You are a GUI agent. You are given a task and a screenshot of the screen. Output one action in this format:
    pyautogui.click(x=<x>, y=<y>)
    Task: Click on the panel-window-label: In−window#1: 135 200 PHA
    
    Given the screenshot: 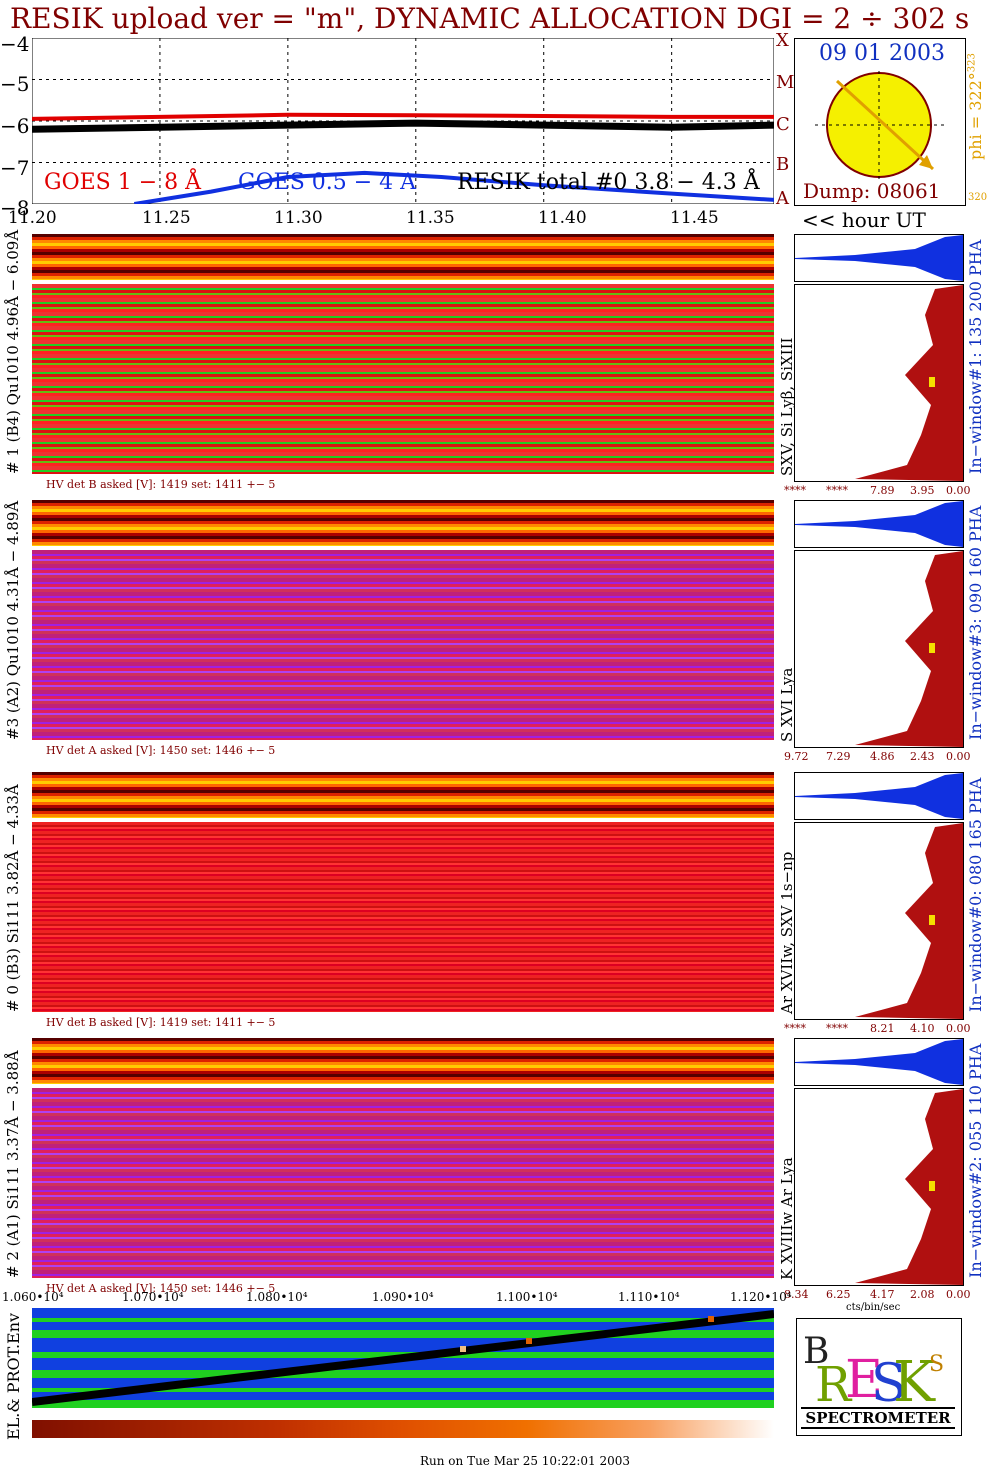 What is the action you would take?
    pyautogui.click(x=975, y=356)
    